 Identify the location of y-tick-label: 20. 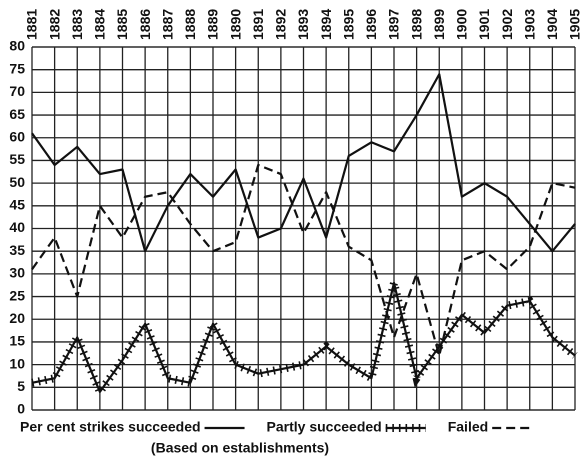
(17, 318).